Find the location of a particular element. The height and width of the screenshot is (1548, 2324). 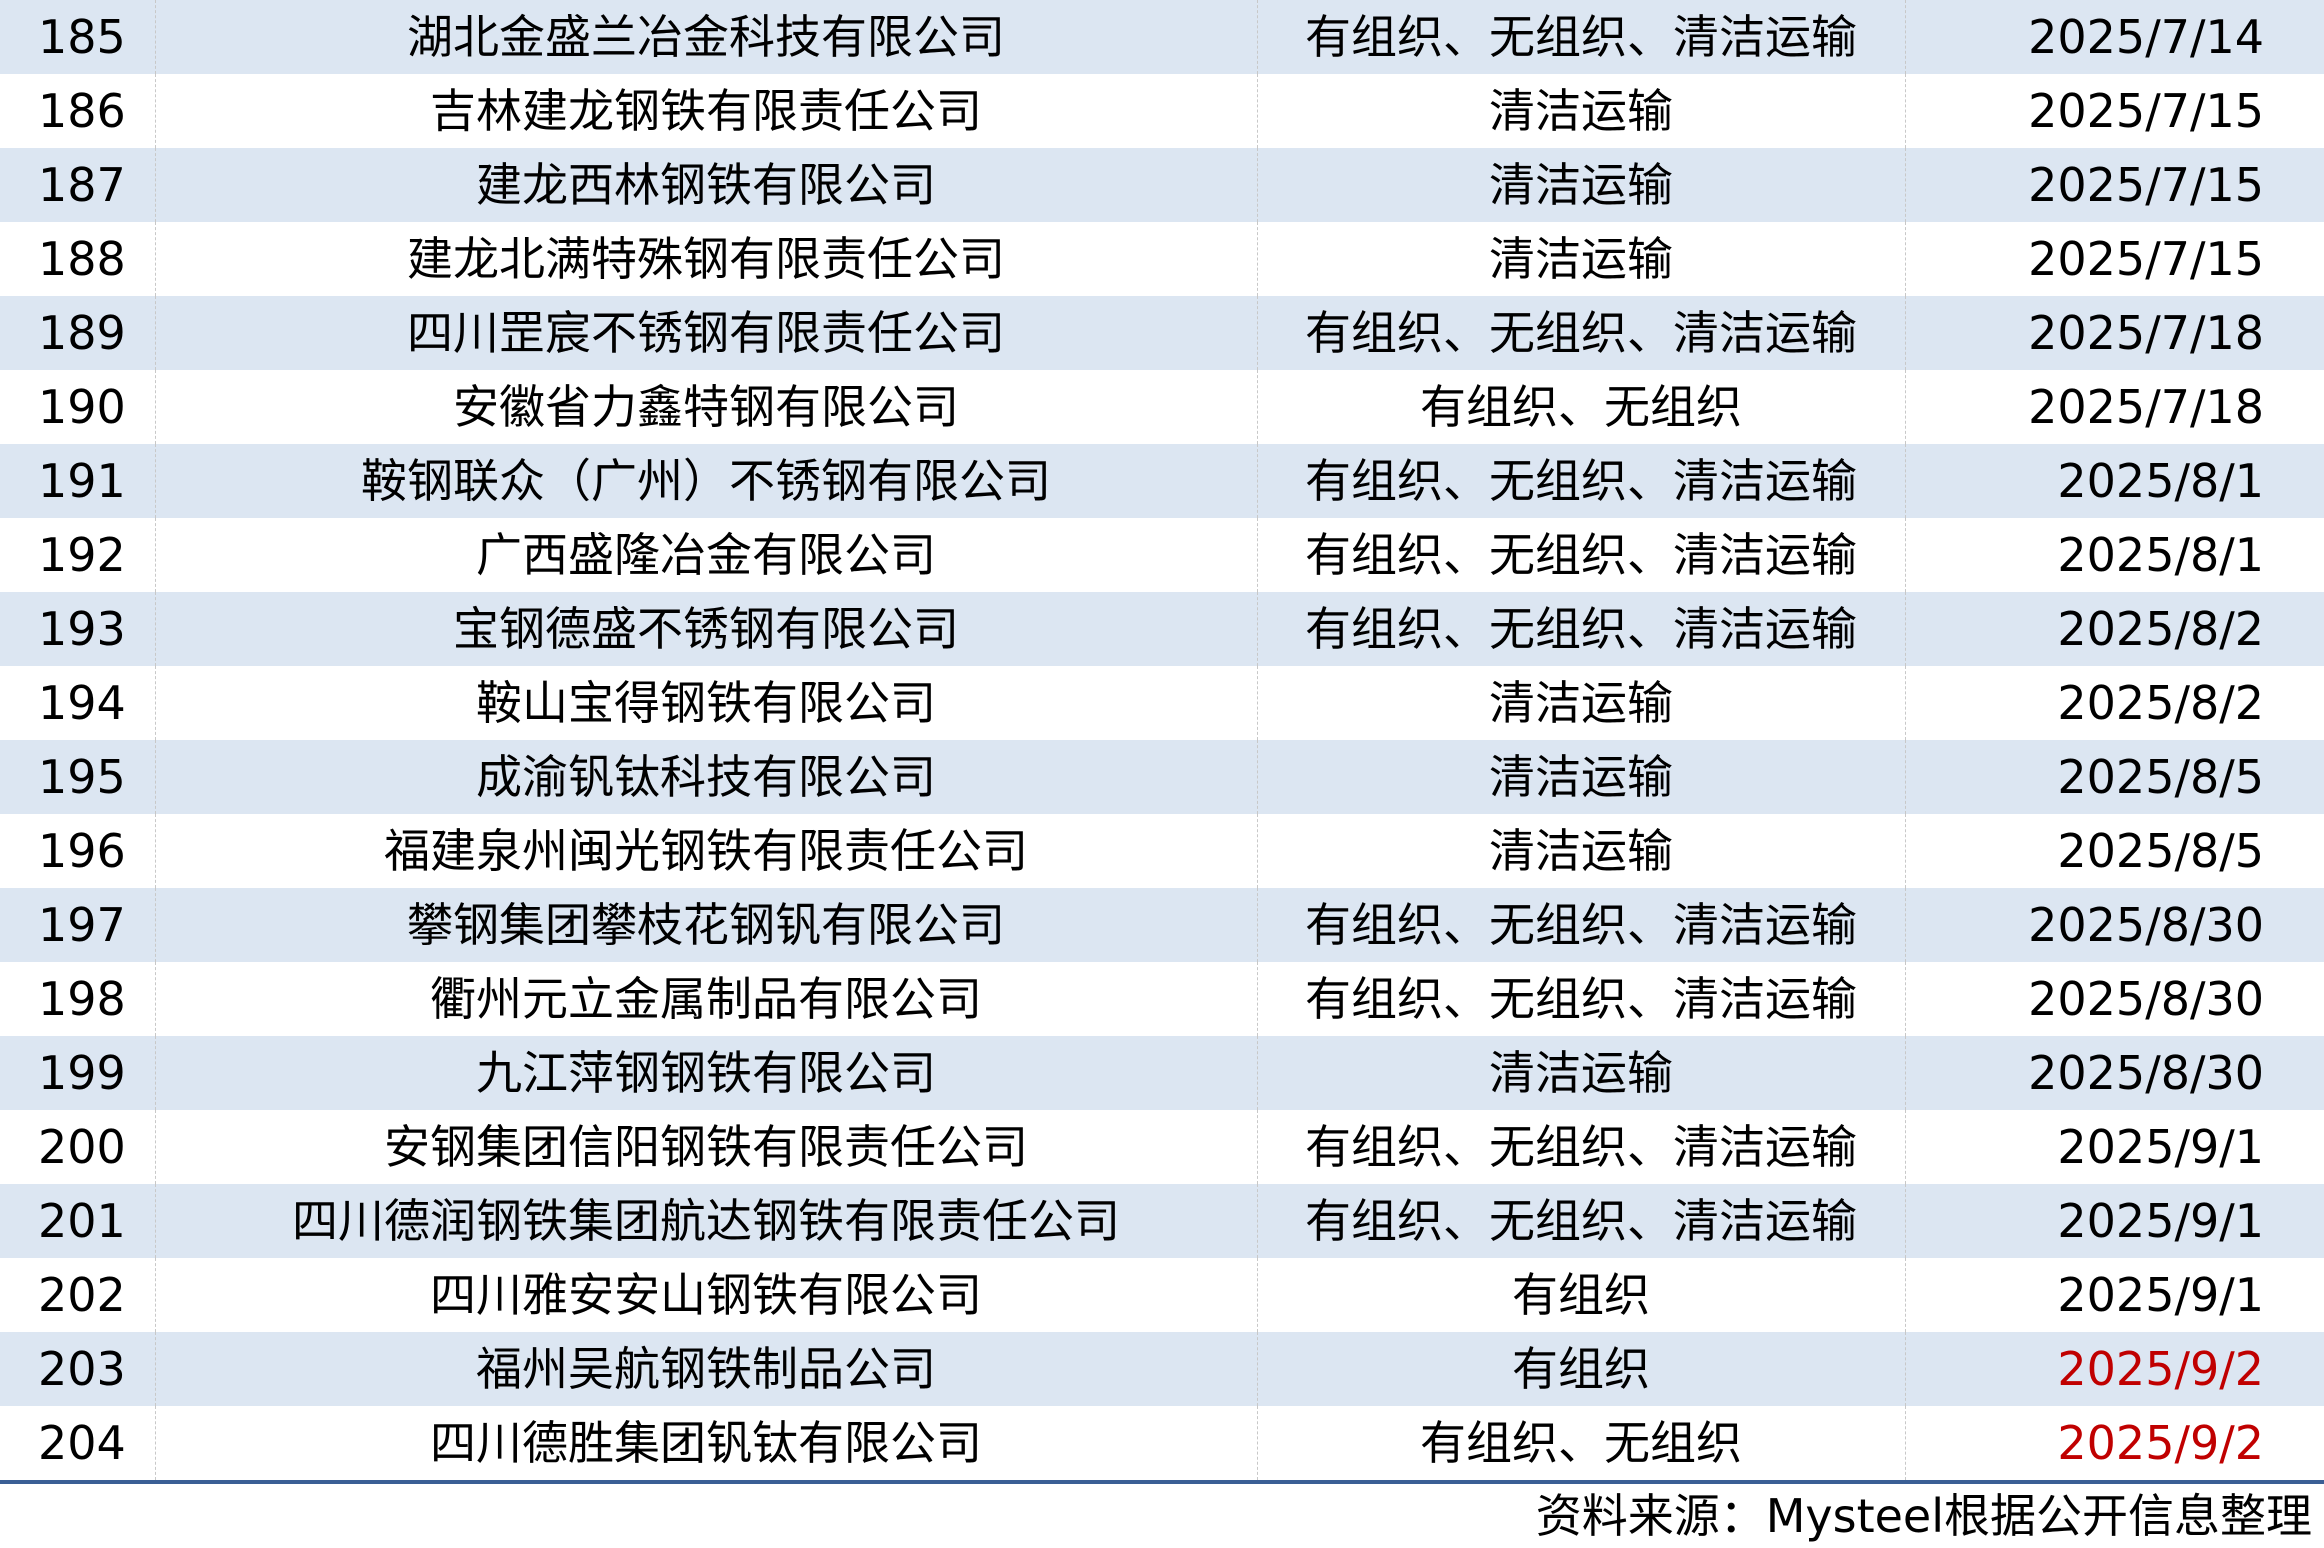

row-number: 193 is located at coordinates (77, 629).